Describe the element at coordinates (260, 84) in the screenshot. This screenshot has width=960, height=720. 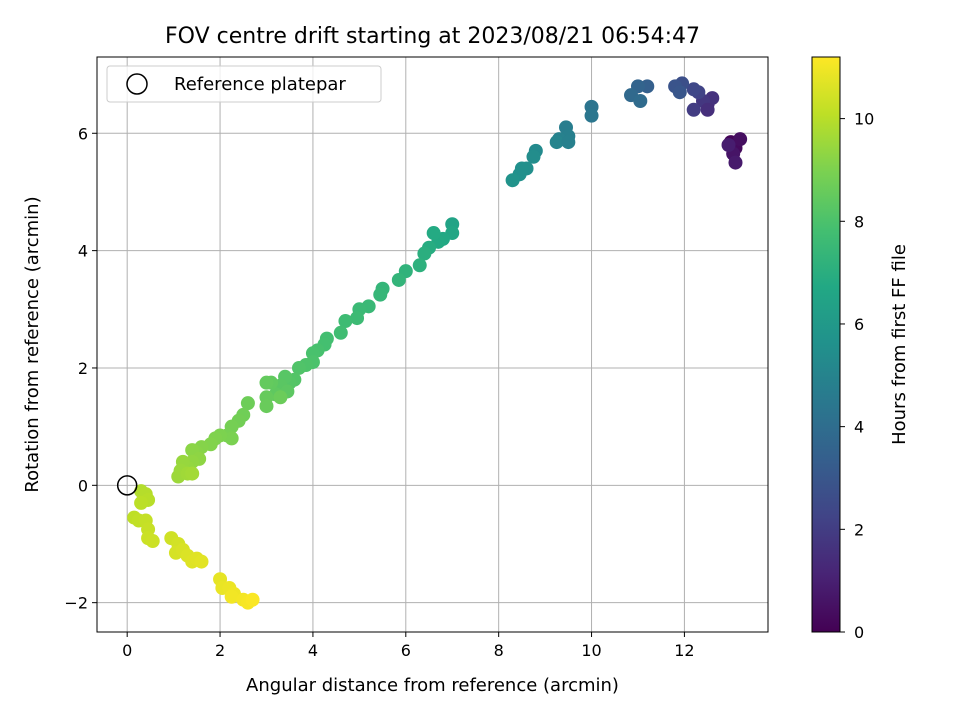
I see `legend-entry-label: Reference platepar` at that location.